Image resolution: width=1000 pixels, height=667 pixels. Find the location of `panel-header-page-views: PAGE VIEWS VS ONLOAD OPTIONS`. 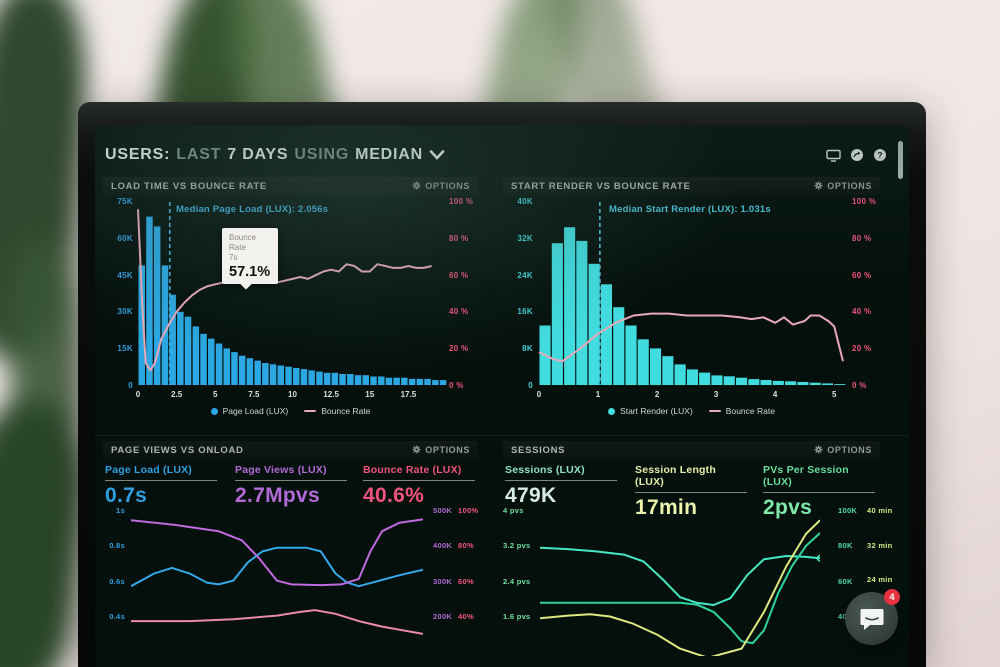

panel-header-page-views: PAGE VIEWS VS ONLOAD OPTIONS is located at coordinates (290, 450).